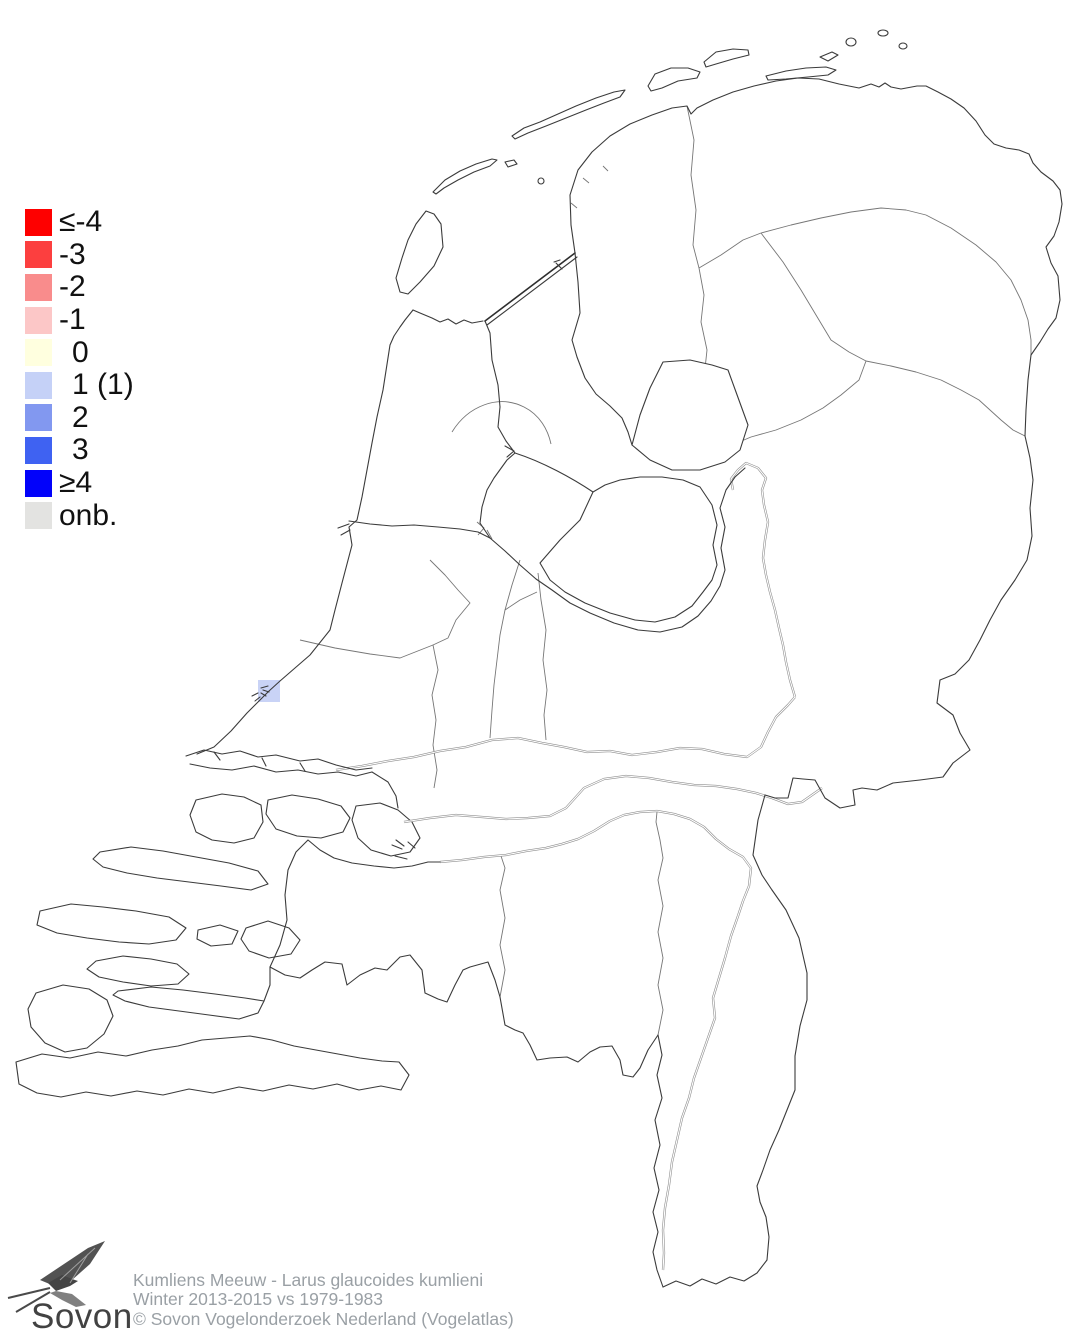 Image resolution: width=1074 pixels, height=1340 pixels. I want to click on island-philipsland, so click(217, 935).